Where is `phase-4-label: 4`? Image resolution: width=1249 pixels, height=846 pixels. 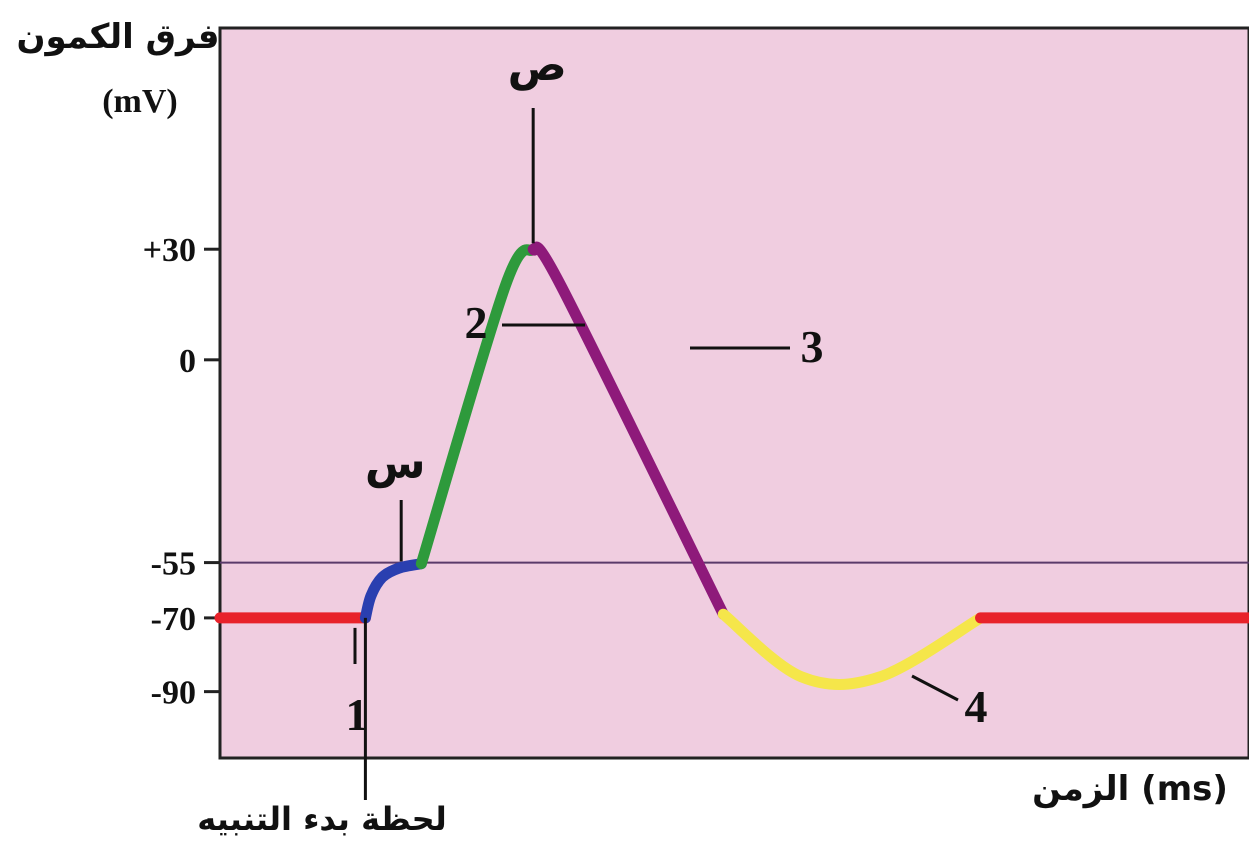 phase-4-label: 4 is located at coordinates (976, 706).